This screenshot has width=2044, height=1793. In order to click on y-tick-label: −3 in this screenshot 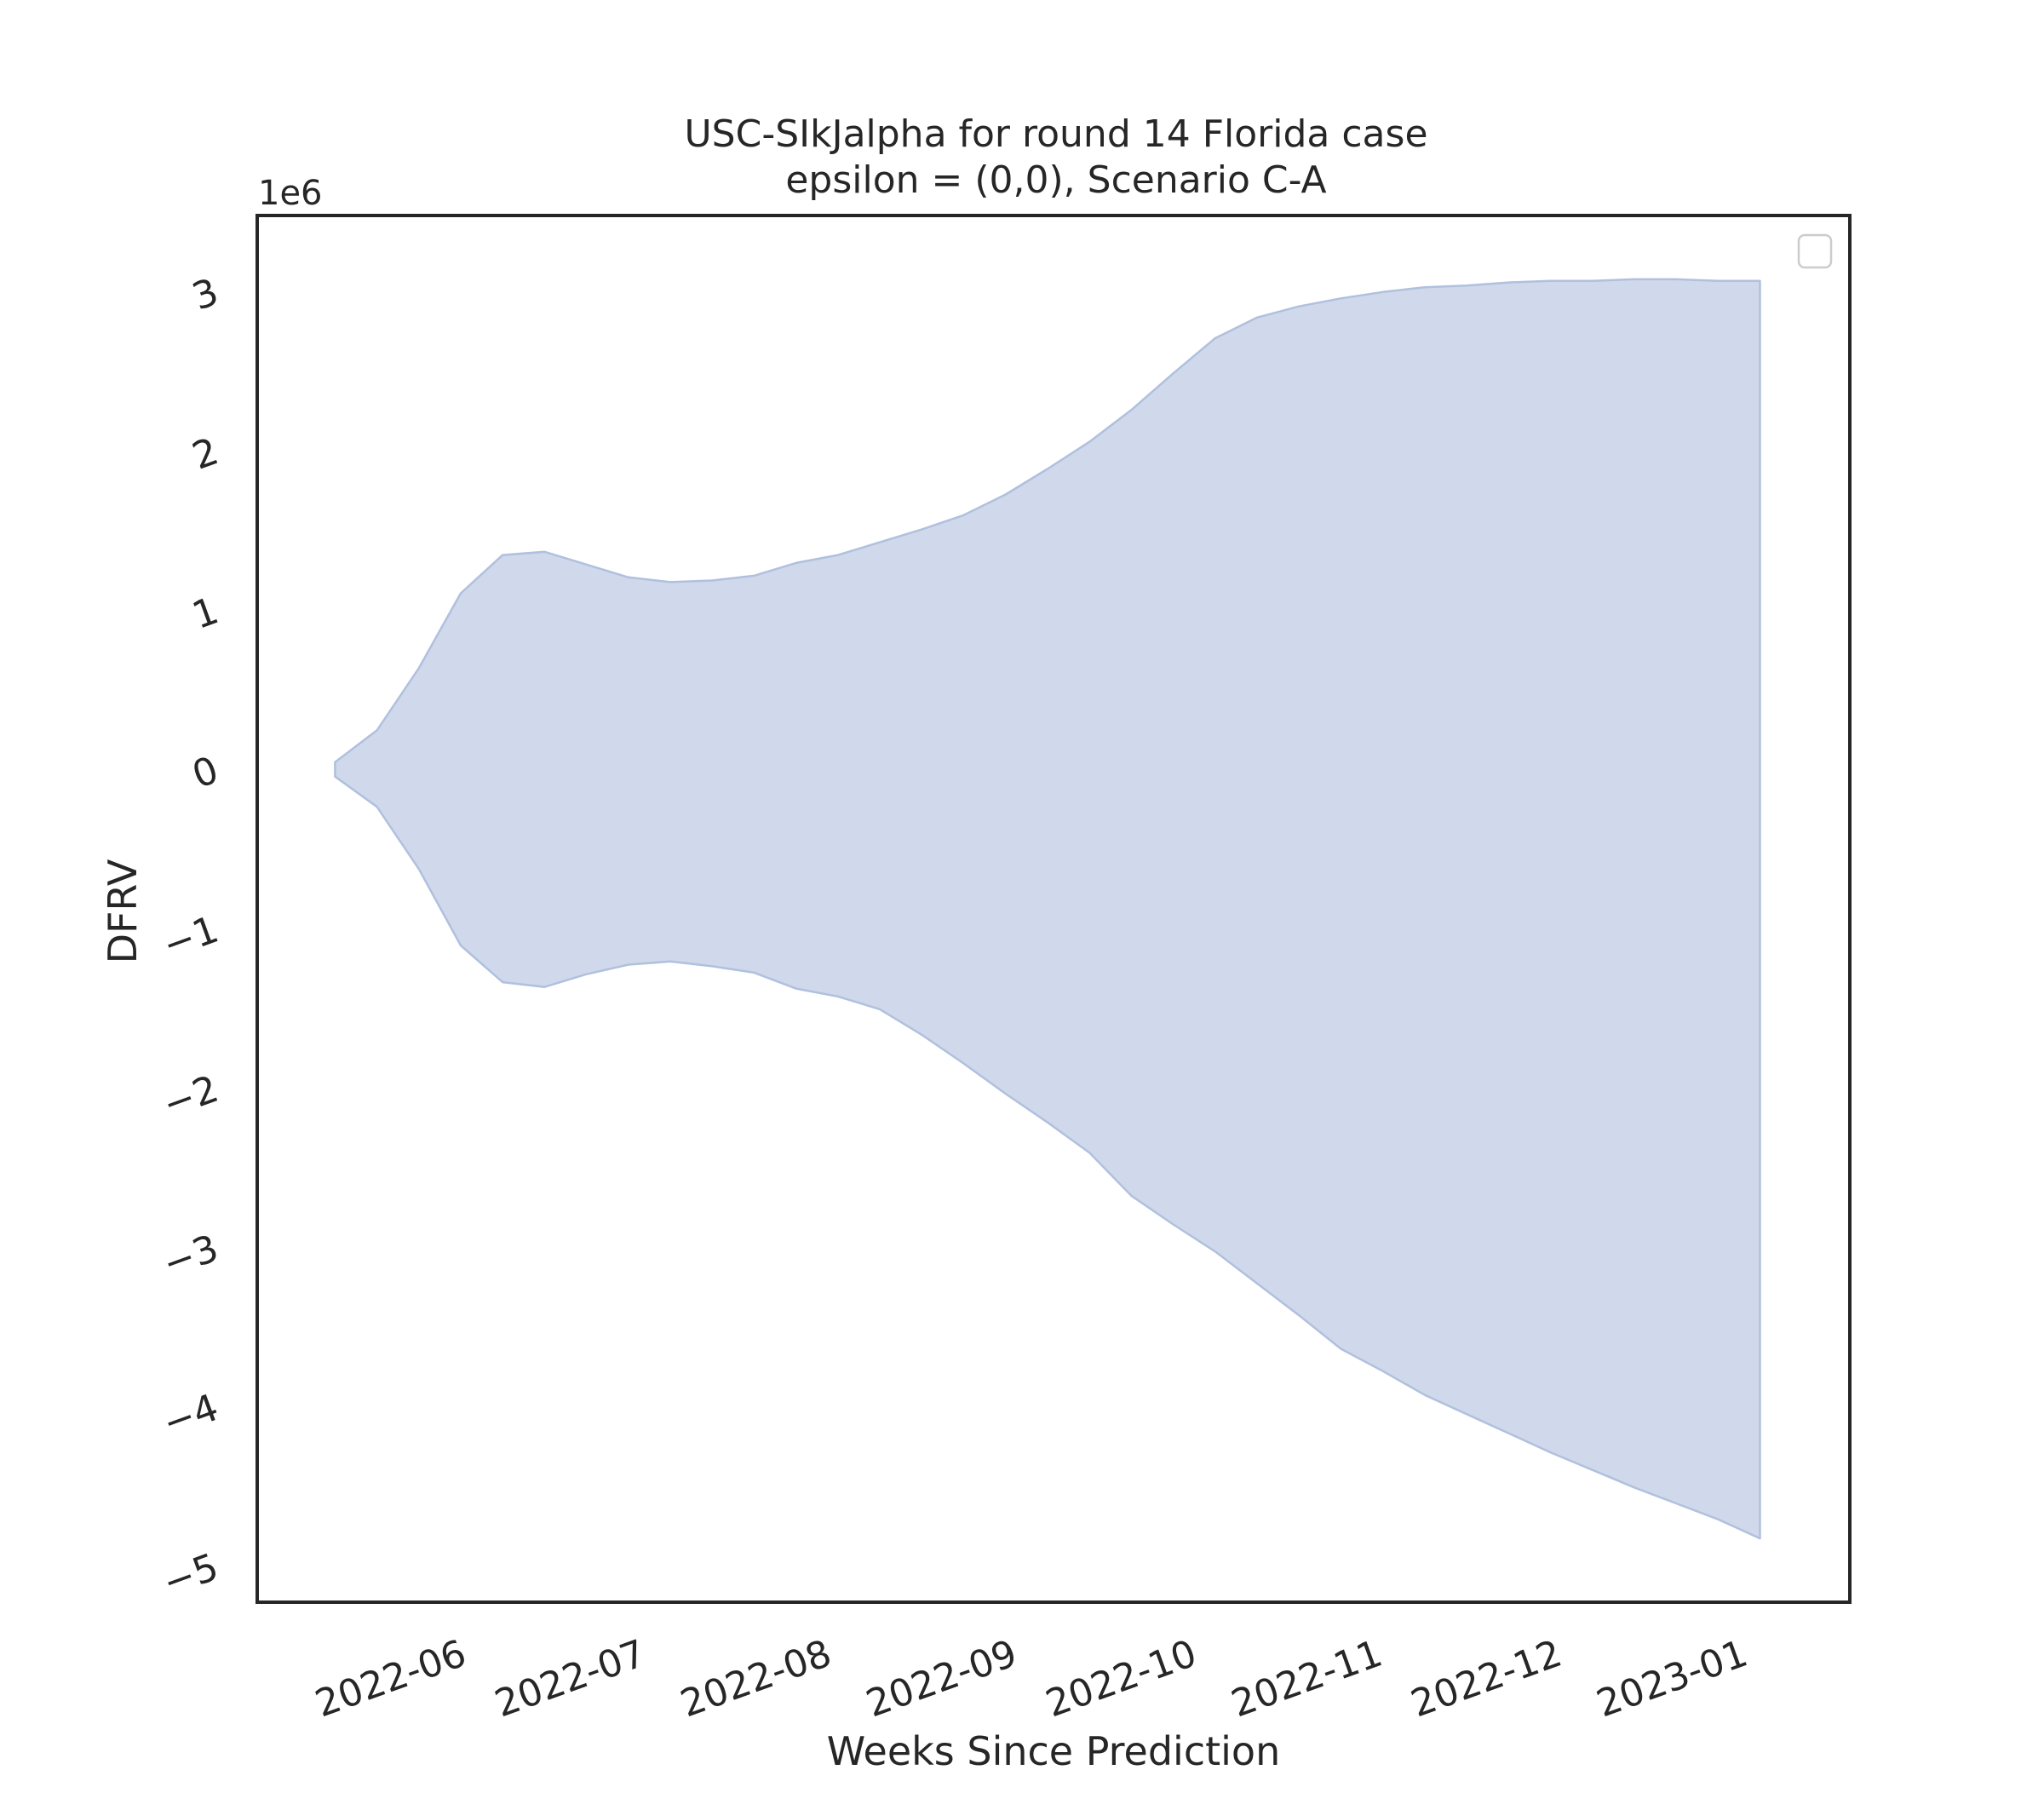, I will do `click(191, 1256)`.